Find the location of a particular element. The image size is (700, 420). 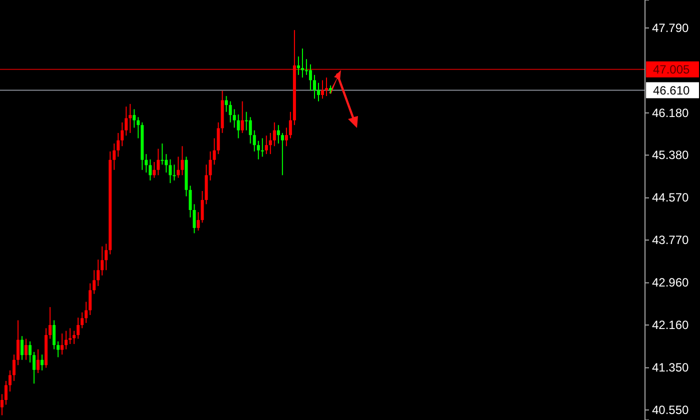

y-tick-label: 42.160 is located at coordinates (671, 325).